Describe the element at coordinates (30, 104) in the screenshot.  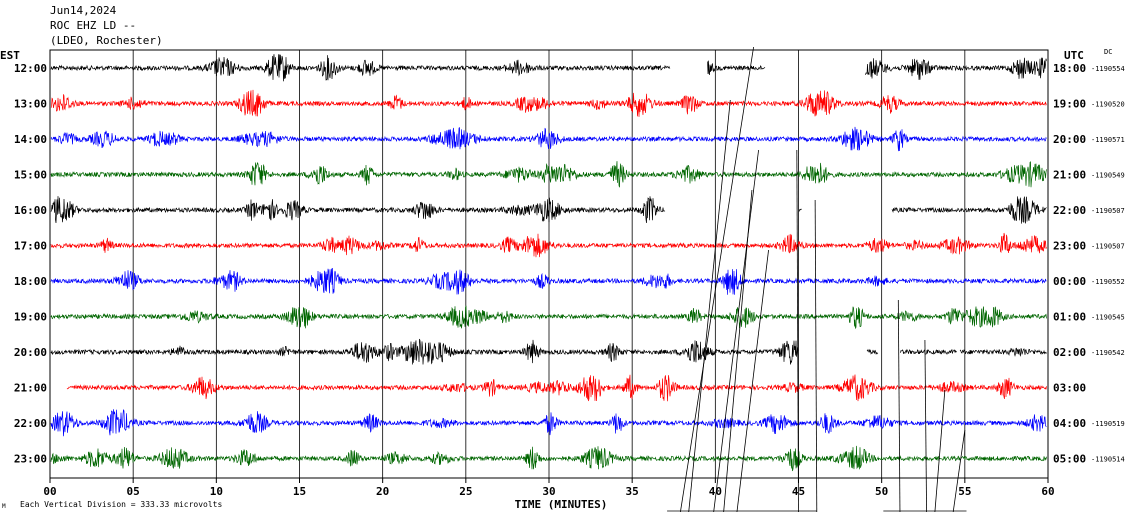
I see `est-hour-label: 13:00` at that location.